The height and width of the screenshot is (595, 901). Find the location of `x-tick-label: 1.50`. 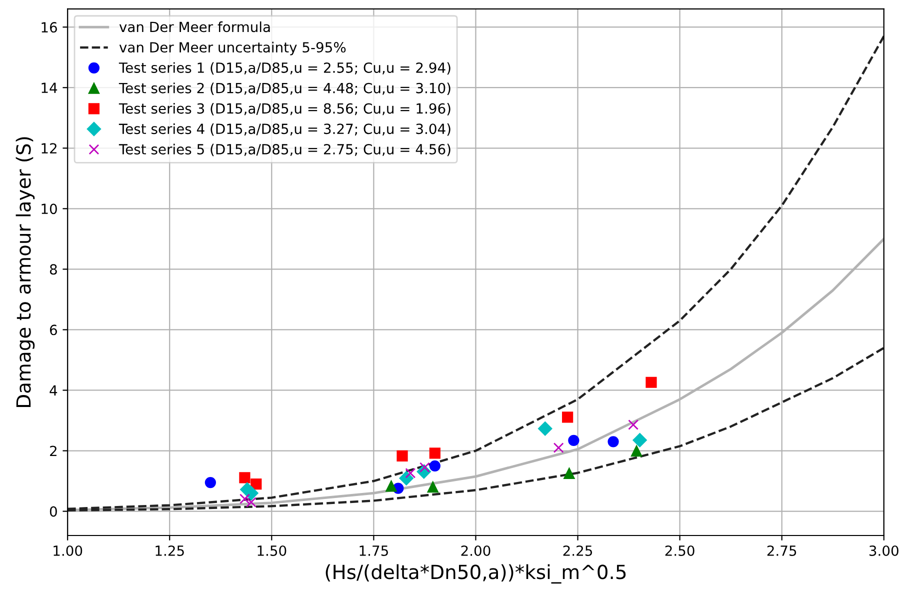

x-tick-label: 1.50 is located at coordinates (272, 550).